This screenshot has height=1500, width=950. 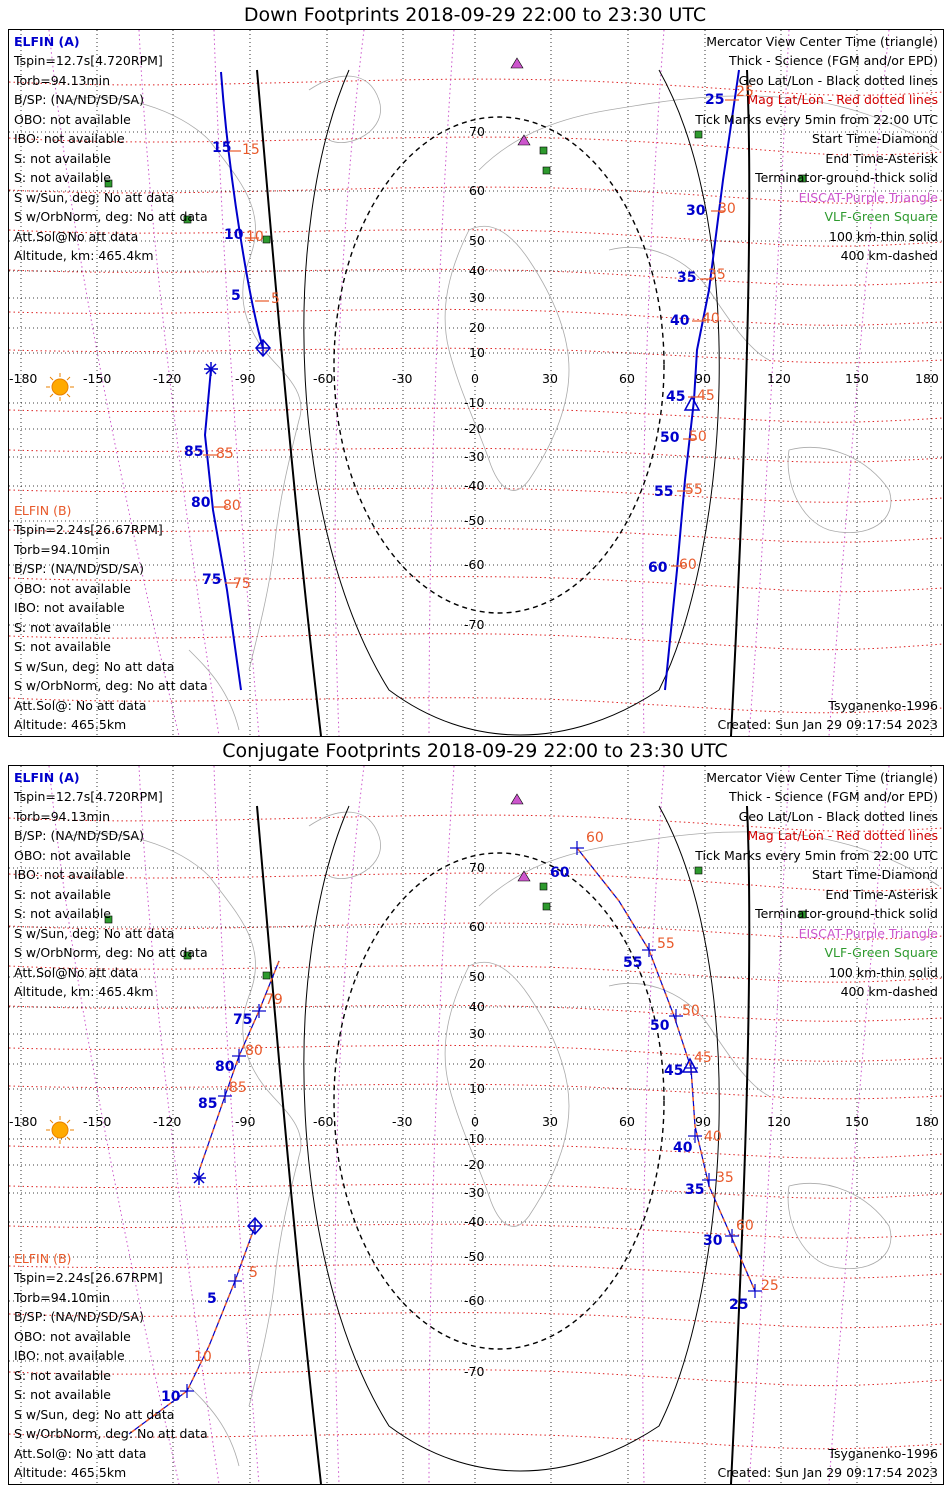 What do you see at coordinates (666, 1069) in the screenshot?
I see `elfin-b-track-east` at bounding box center [666, 1069].